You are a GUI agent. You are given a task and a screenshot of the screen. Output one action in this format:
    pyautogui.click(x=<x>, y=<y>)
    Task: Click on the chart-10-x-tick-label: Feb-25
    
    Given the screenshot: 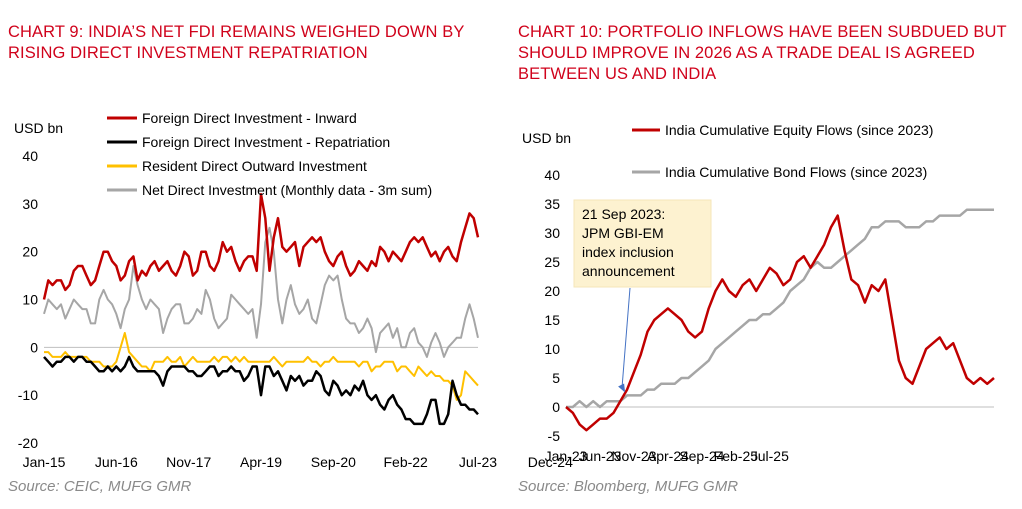 What is the action you would take?
    pyautogui.click(x=736, y=456)
    